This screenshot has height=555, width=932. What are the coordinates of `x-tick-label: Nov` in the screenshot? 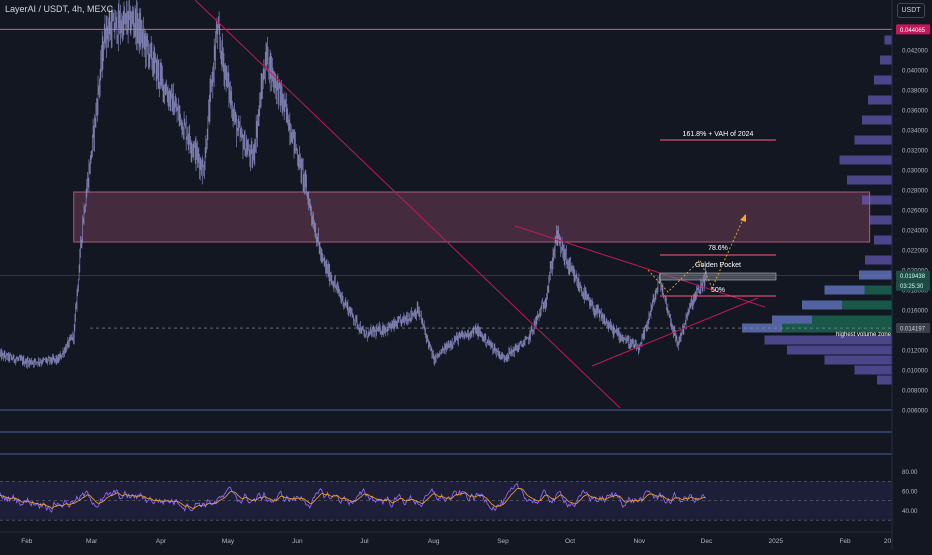 It's located at (640, 541).